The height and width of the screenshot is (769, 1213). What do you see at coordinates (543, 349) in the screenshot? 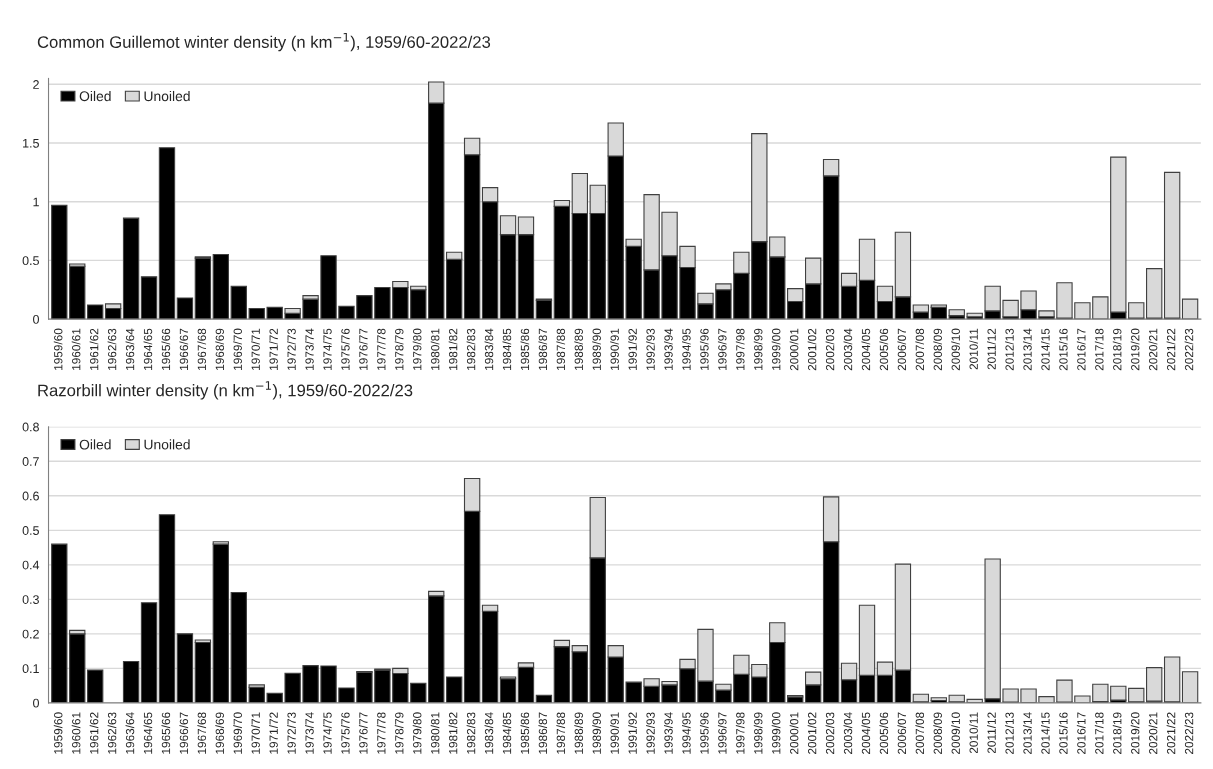
I see `x-tick-label: 1986/87` at bounding box center [543, 349].